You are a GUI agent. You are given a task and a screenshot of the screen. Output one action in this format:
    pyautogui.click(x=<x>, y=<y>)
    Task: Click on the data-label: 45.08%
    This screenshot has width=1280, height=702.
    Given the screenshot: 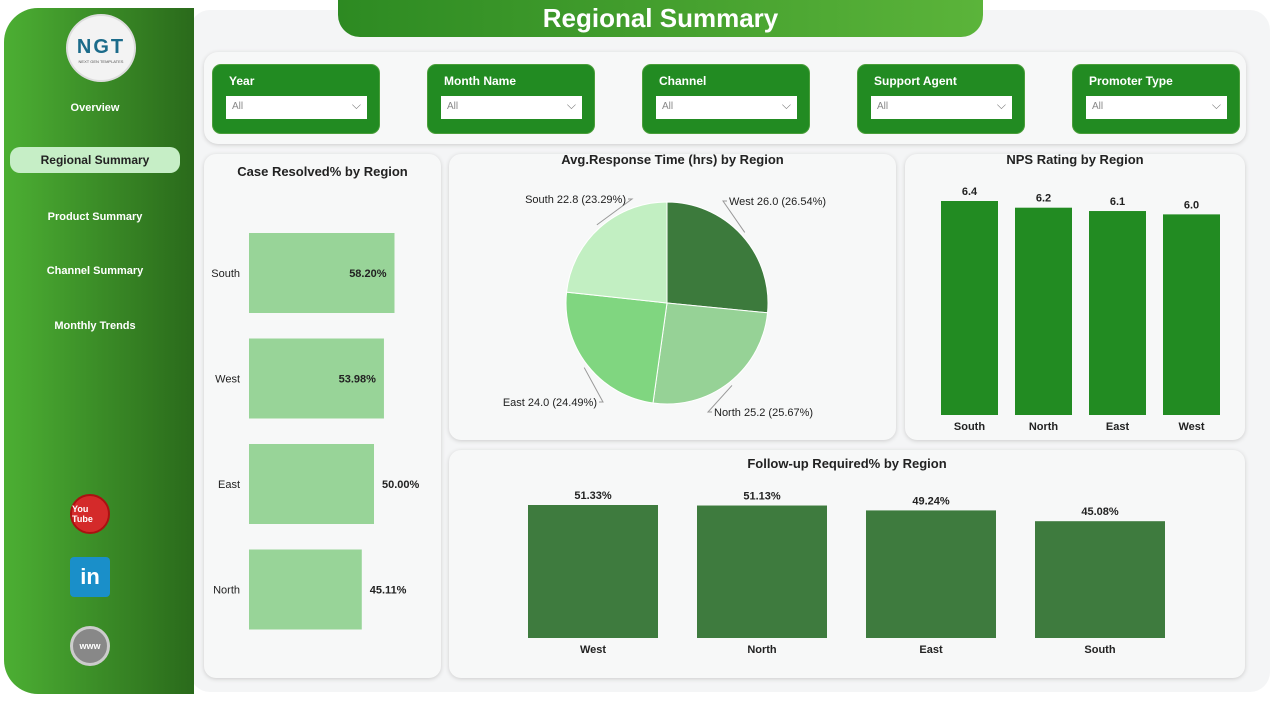 What is the action you would take?
    pyautogui.click(x=1100, y=512)
    